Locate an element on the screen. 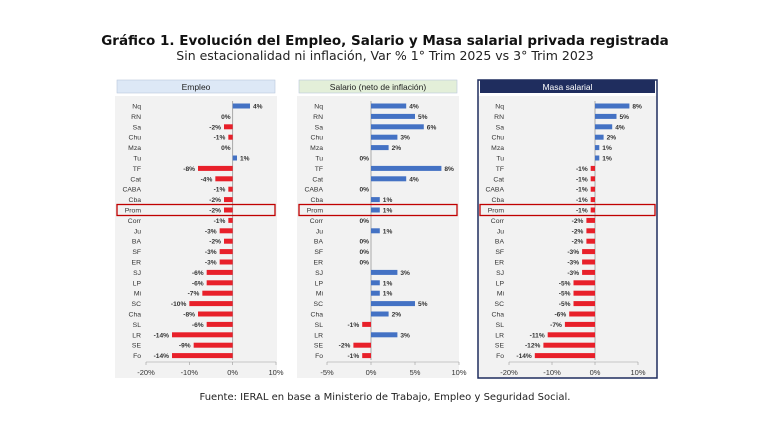  category-label: Corr is located at coordinates (317, 221).